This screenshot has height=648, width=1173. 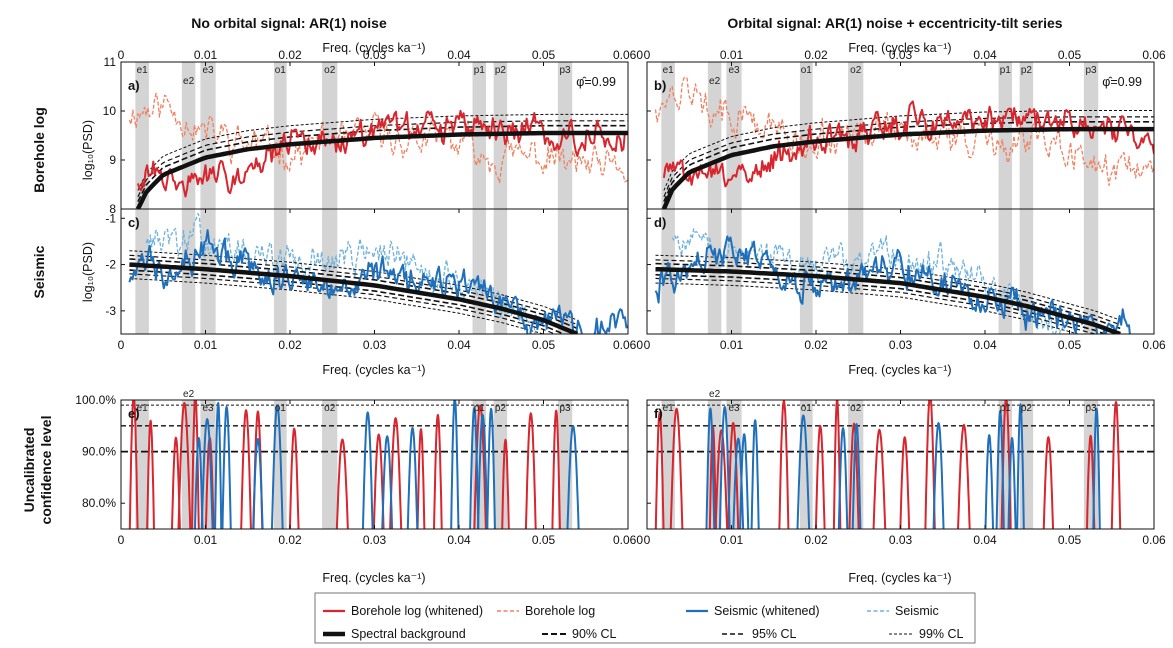 What do you see at coordinates (660, 222) in the screenshot?
I see `panel-letter-d: d)` at bounding box center [660, 222].